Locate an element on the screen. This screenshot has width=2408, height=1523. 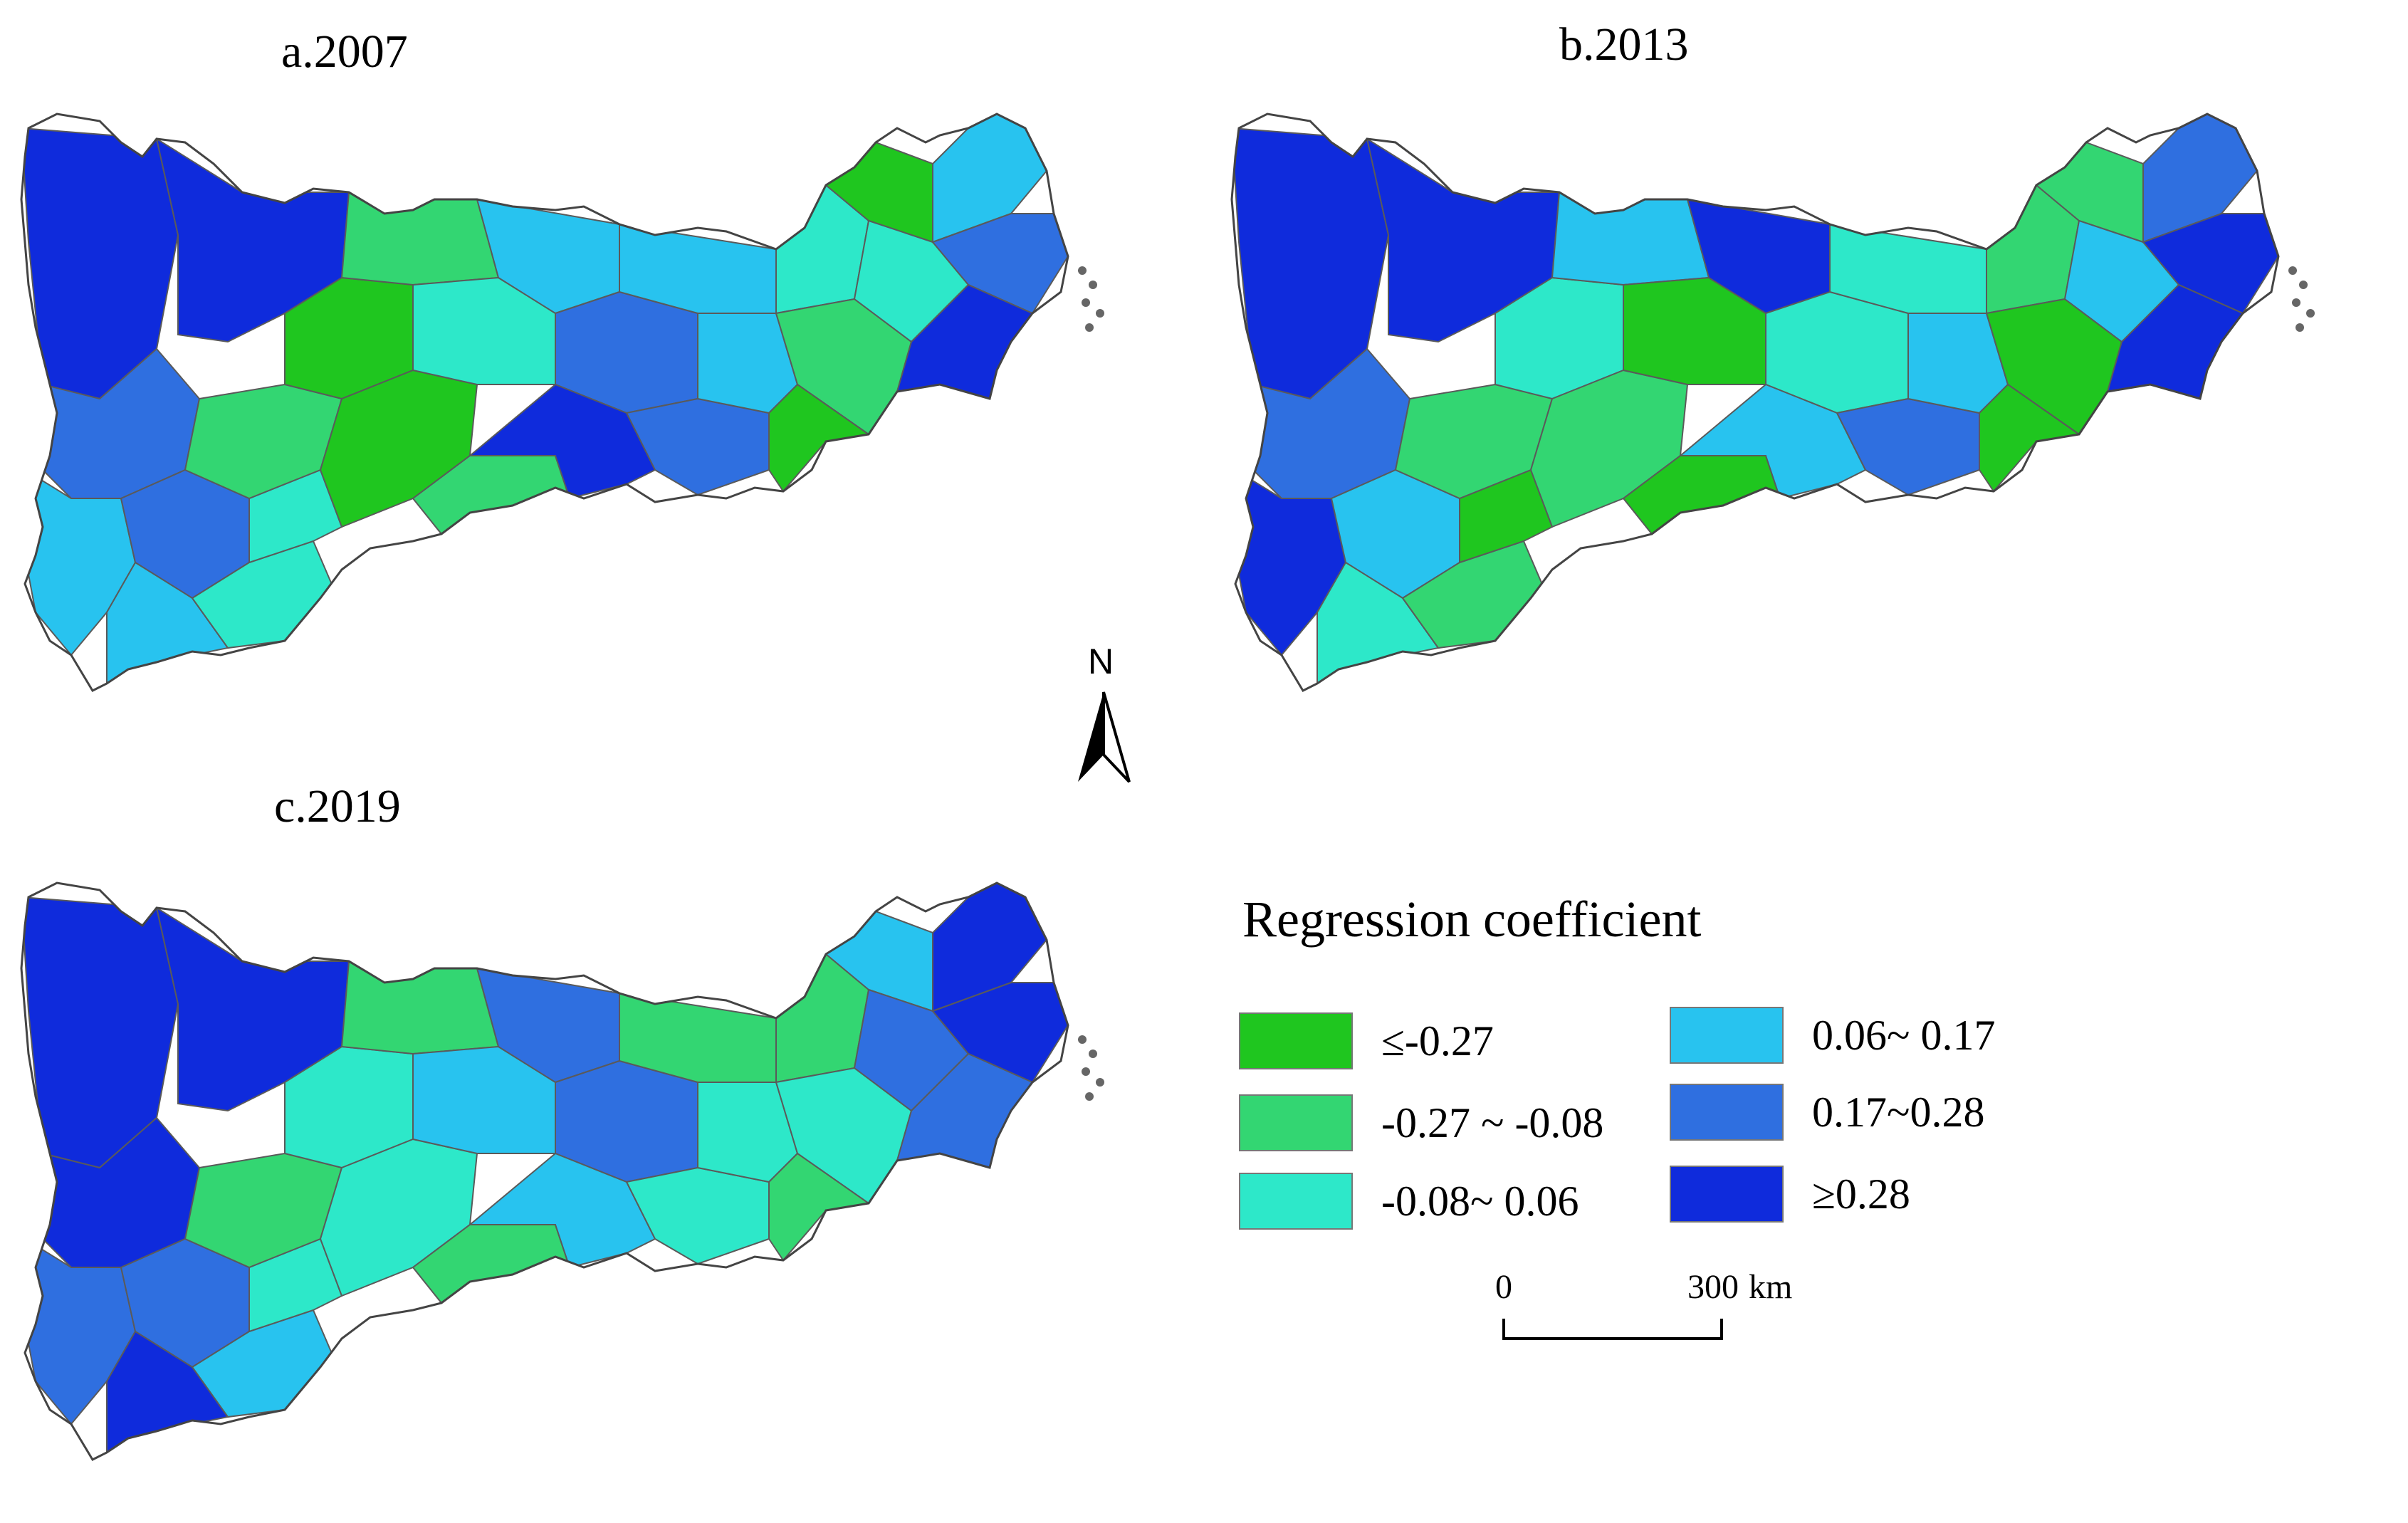
legend-label: 0.17~0.28 is located at coordinates (1898, 1112).